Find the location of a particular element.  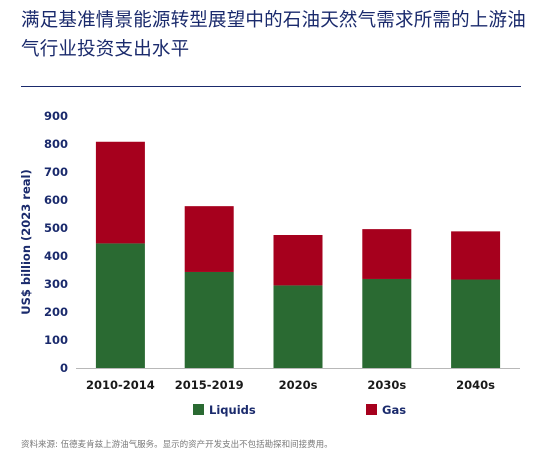

y-tick-label: 100 is located at coordinates (56, 340).